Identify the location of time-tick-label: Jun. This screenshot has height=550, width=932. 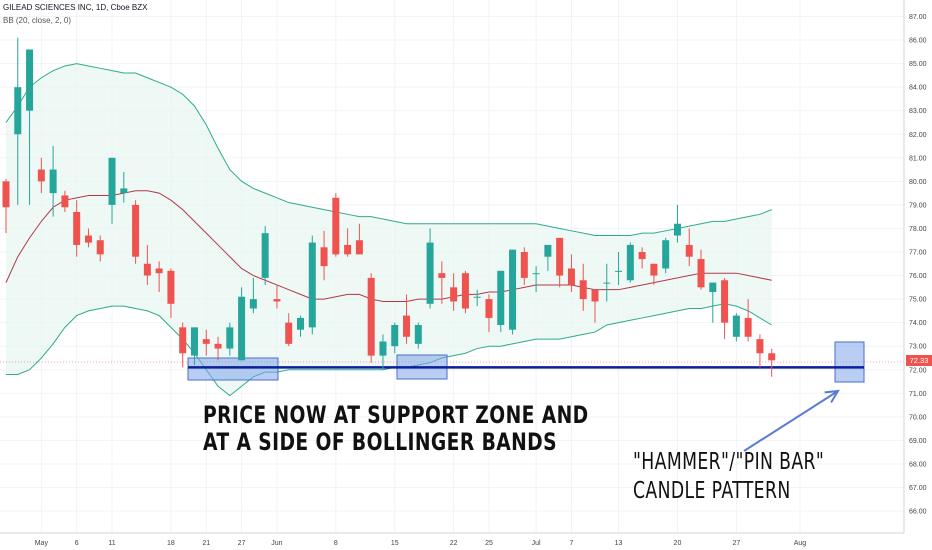
(276, 543).